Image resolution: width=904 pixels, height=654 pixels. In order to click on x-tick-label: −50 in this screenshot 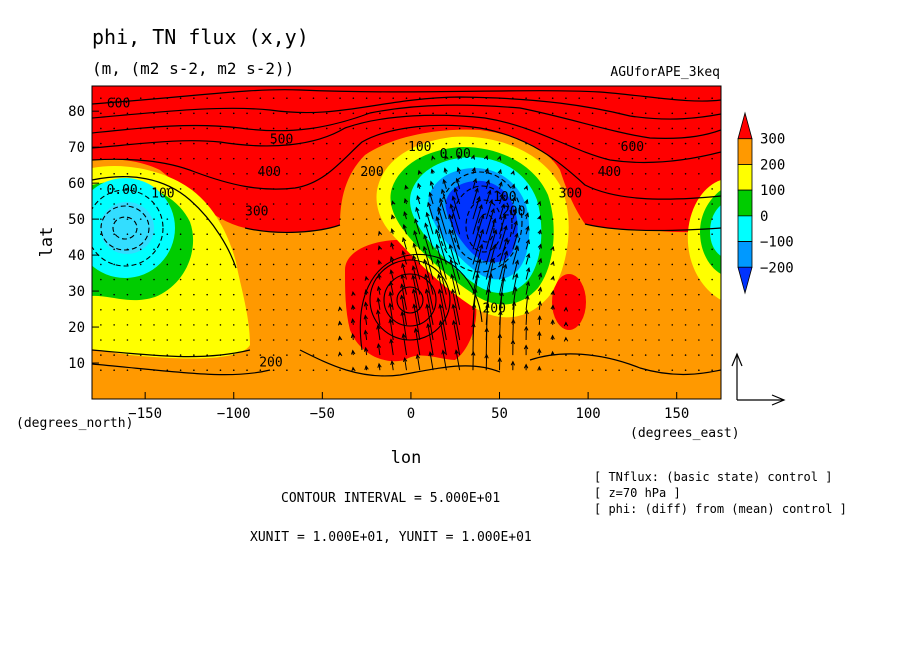, I will do `click(322, 414)`.